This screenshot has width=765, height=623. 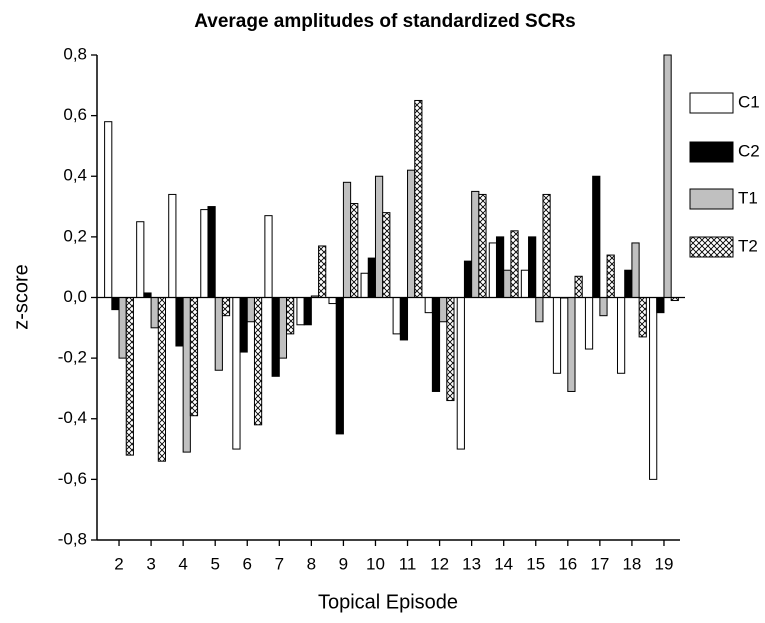 I want to click on x-tick-label: 15, so click(x=535, y=563).